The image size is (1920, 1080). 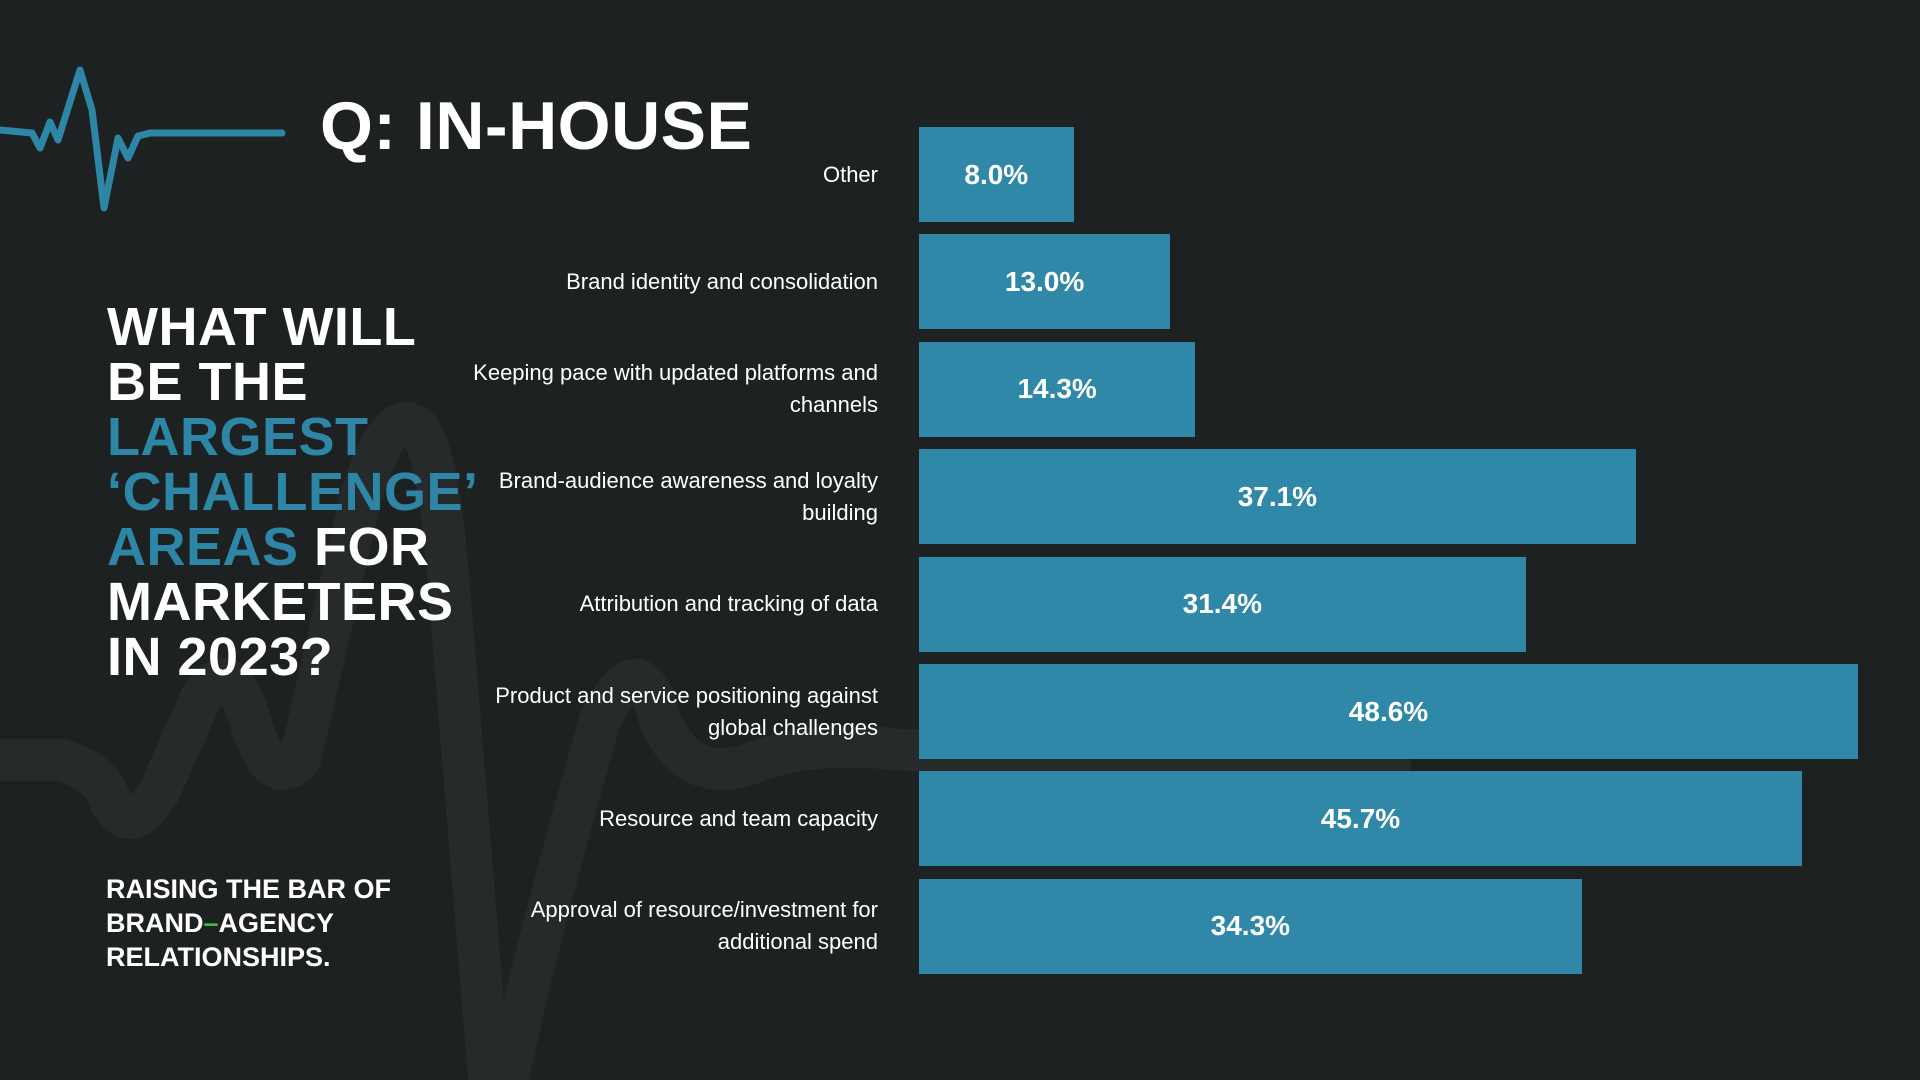 I want to click on bar-value-label: 8.0%, so click(x=996, y=174).